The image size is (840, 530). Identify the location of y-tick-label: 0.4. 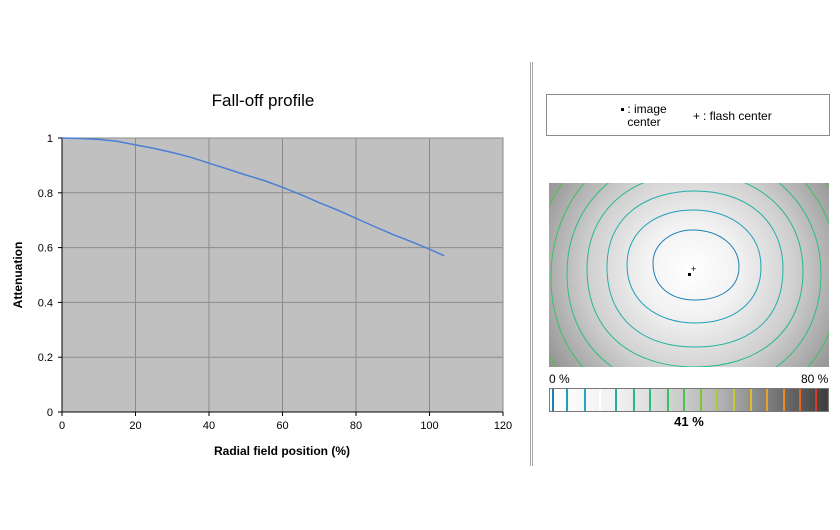
(45, 303).